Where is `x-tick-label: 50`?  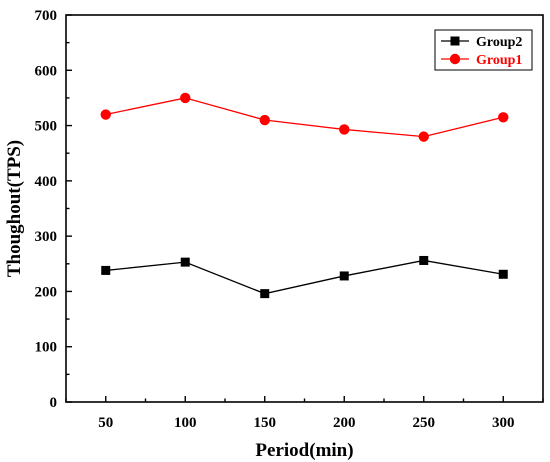
x-tick-label: 50 is located at coordinates (105, 423).